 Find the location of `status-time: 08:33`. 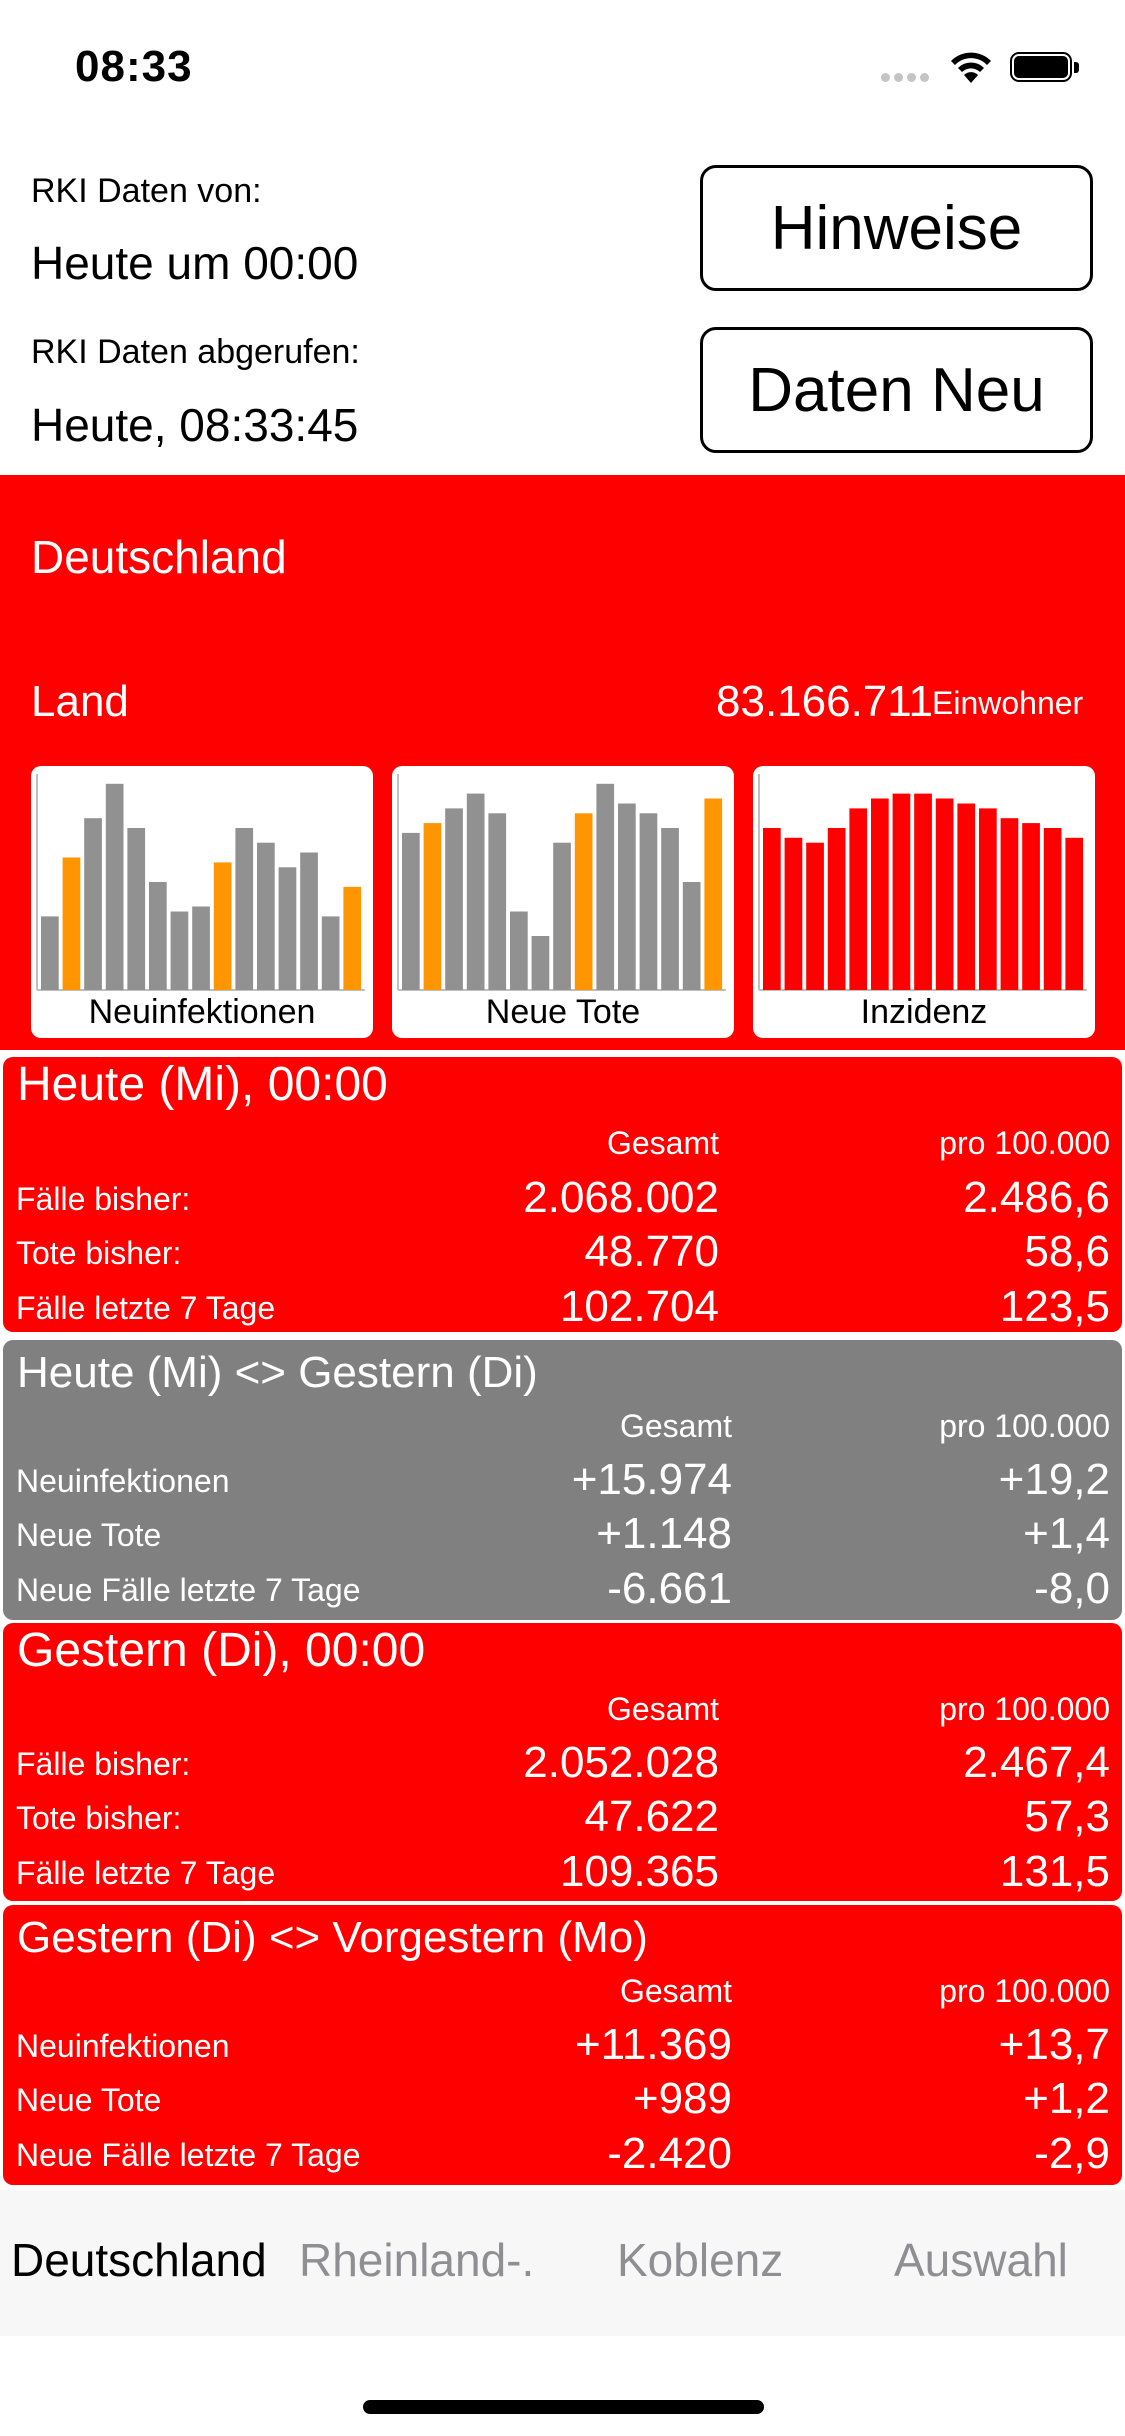

status-time: 08:33 is located at coordinates (134, 66).